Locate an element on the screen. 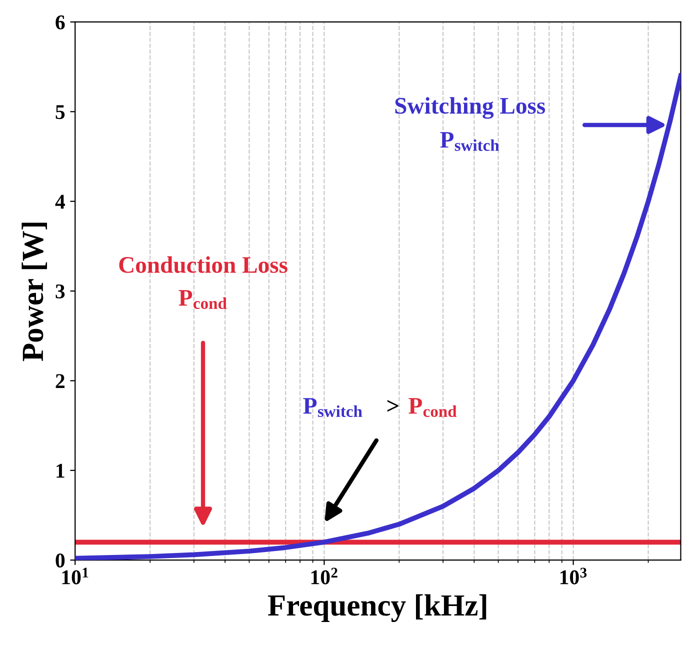  x-tick-label: 10$^{1}$ is located at coordinates (75, 576).